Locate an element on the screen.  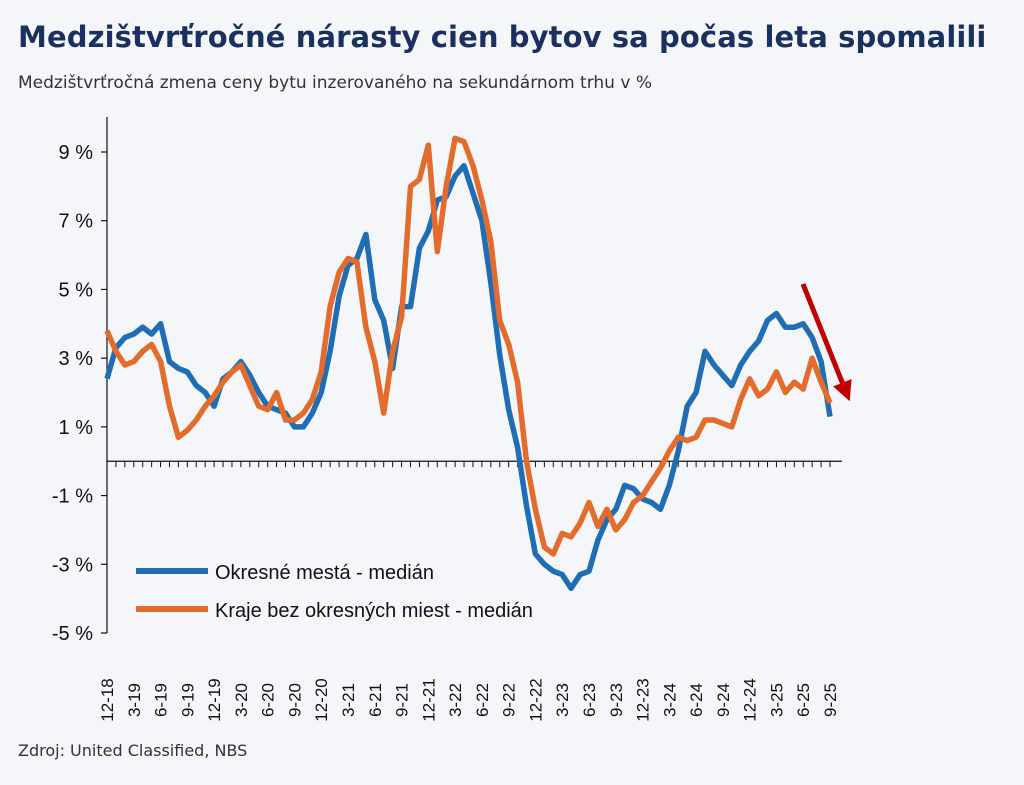
x-tick-label: 9-19 is located at coordinates (187, 700).